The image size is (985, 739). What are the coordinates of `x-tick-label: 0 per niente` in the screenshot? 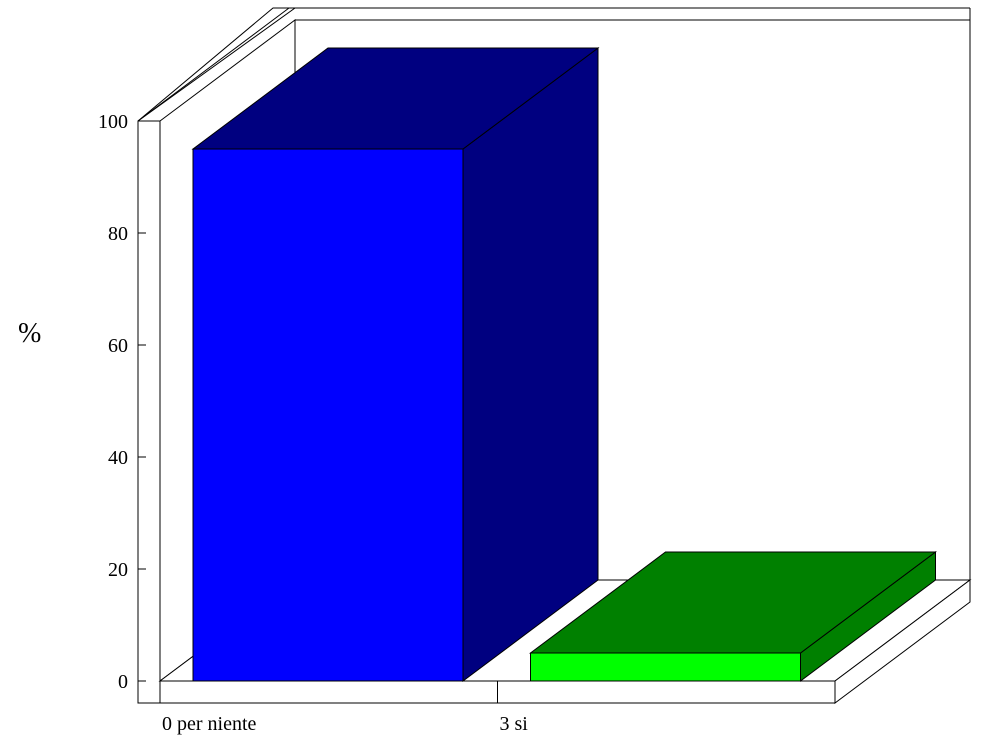 It's located at (209, 724).